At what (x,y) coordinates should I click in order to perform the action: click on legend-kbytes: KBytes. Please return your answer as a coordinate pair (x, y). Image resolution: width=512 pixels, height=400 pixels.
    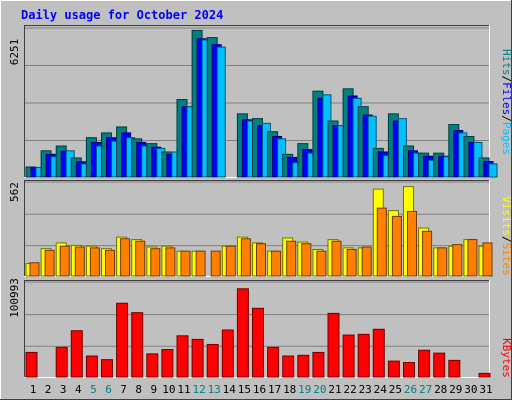
    Looking at the image, I should click on (506, 358).